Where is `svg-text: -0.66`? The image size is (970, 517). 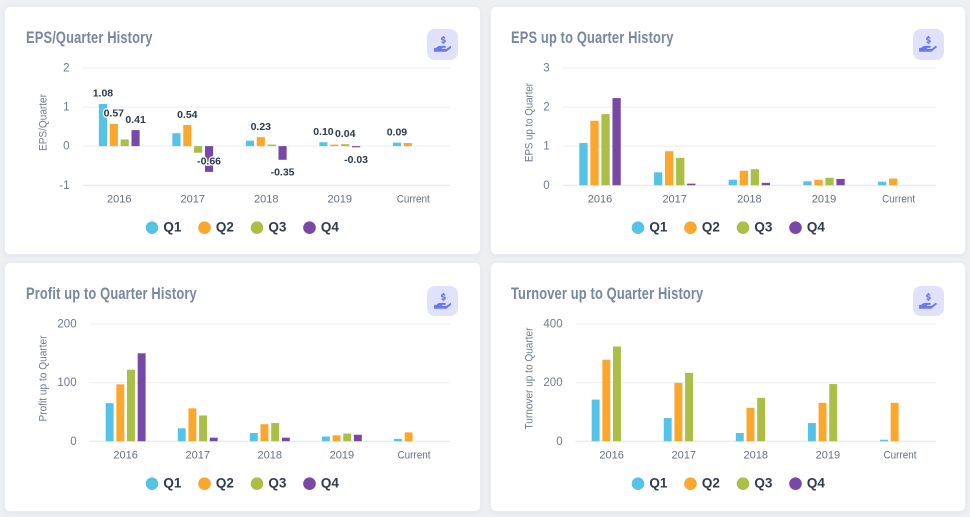 svg-text: -0.66 is located at coordinates (209, 161).